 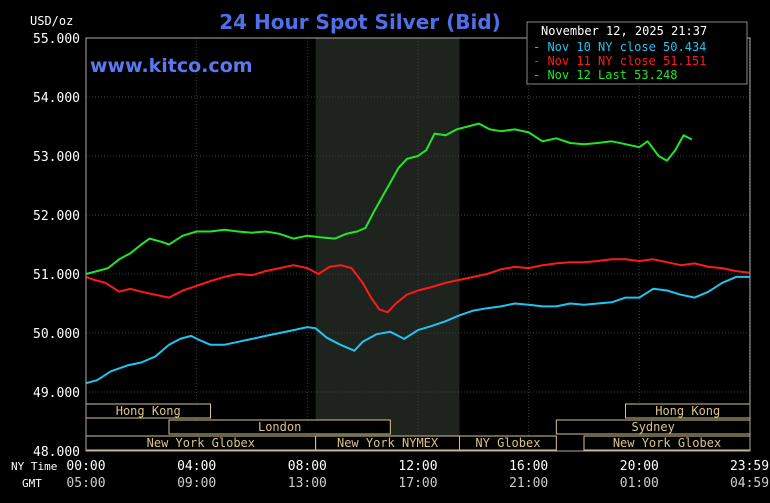 I want to click on session-bar: New York NYMEX, so click(x=387, y=443).